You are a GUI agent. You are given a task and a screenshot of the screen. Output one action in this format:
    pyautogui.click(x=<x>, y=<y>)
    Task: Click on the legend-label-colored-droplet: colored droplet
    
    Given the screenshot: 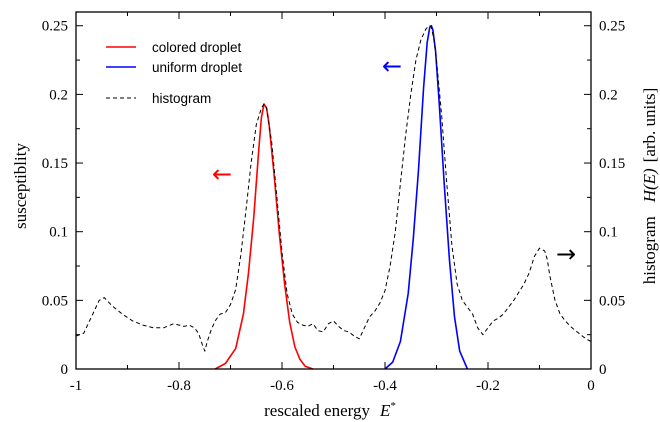 What is the action you would take?
    pyautogui.click(x=197, y=47)
    